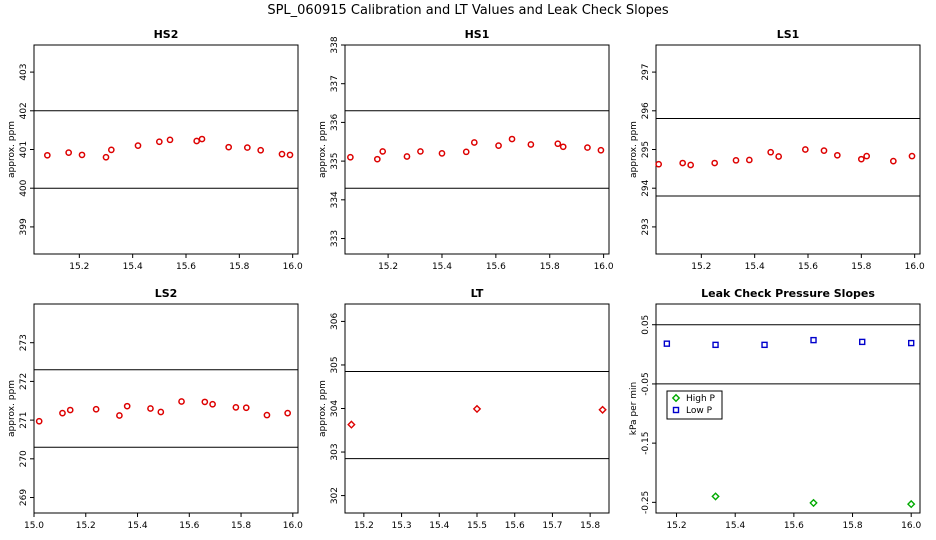 The image size is (936, 540). Describe the element at coordinates (699, 411) in the screenshot. I see `legend-label: Low P` at that location.